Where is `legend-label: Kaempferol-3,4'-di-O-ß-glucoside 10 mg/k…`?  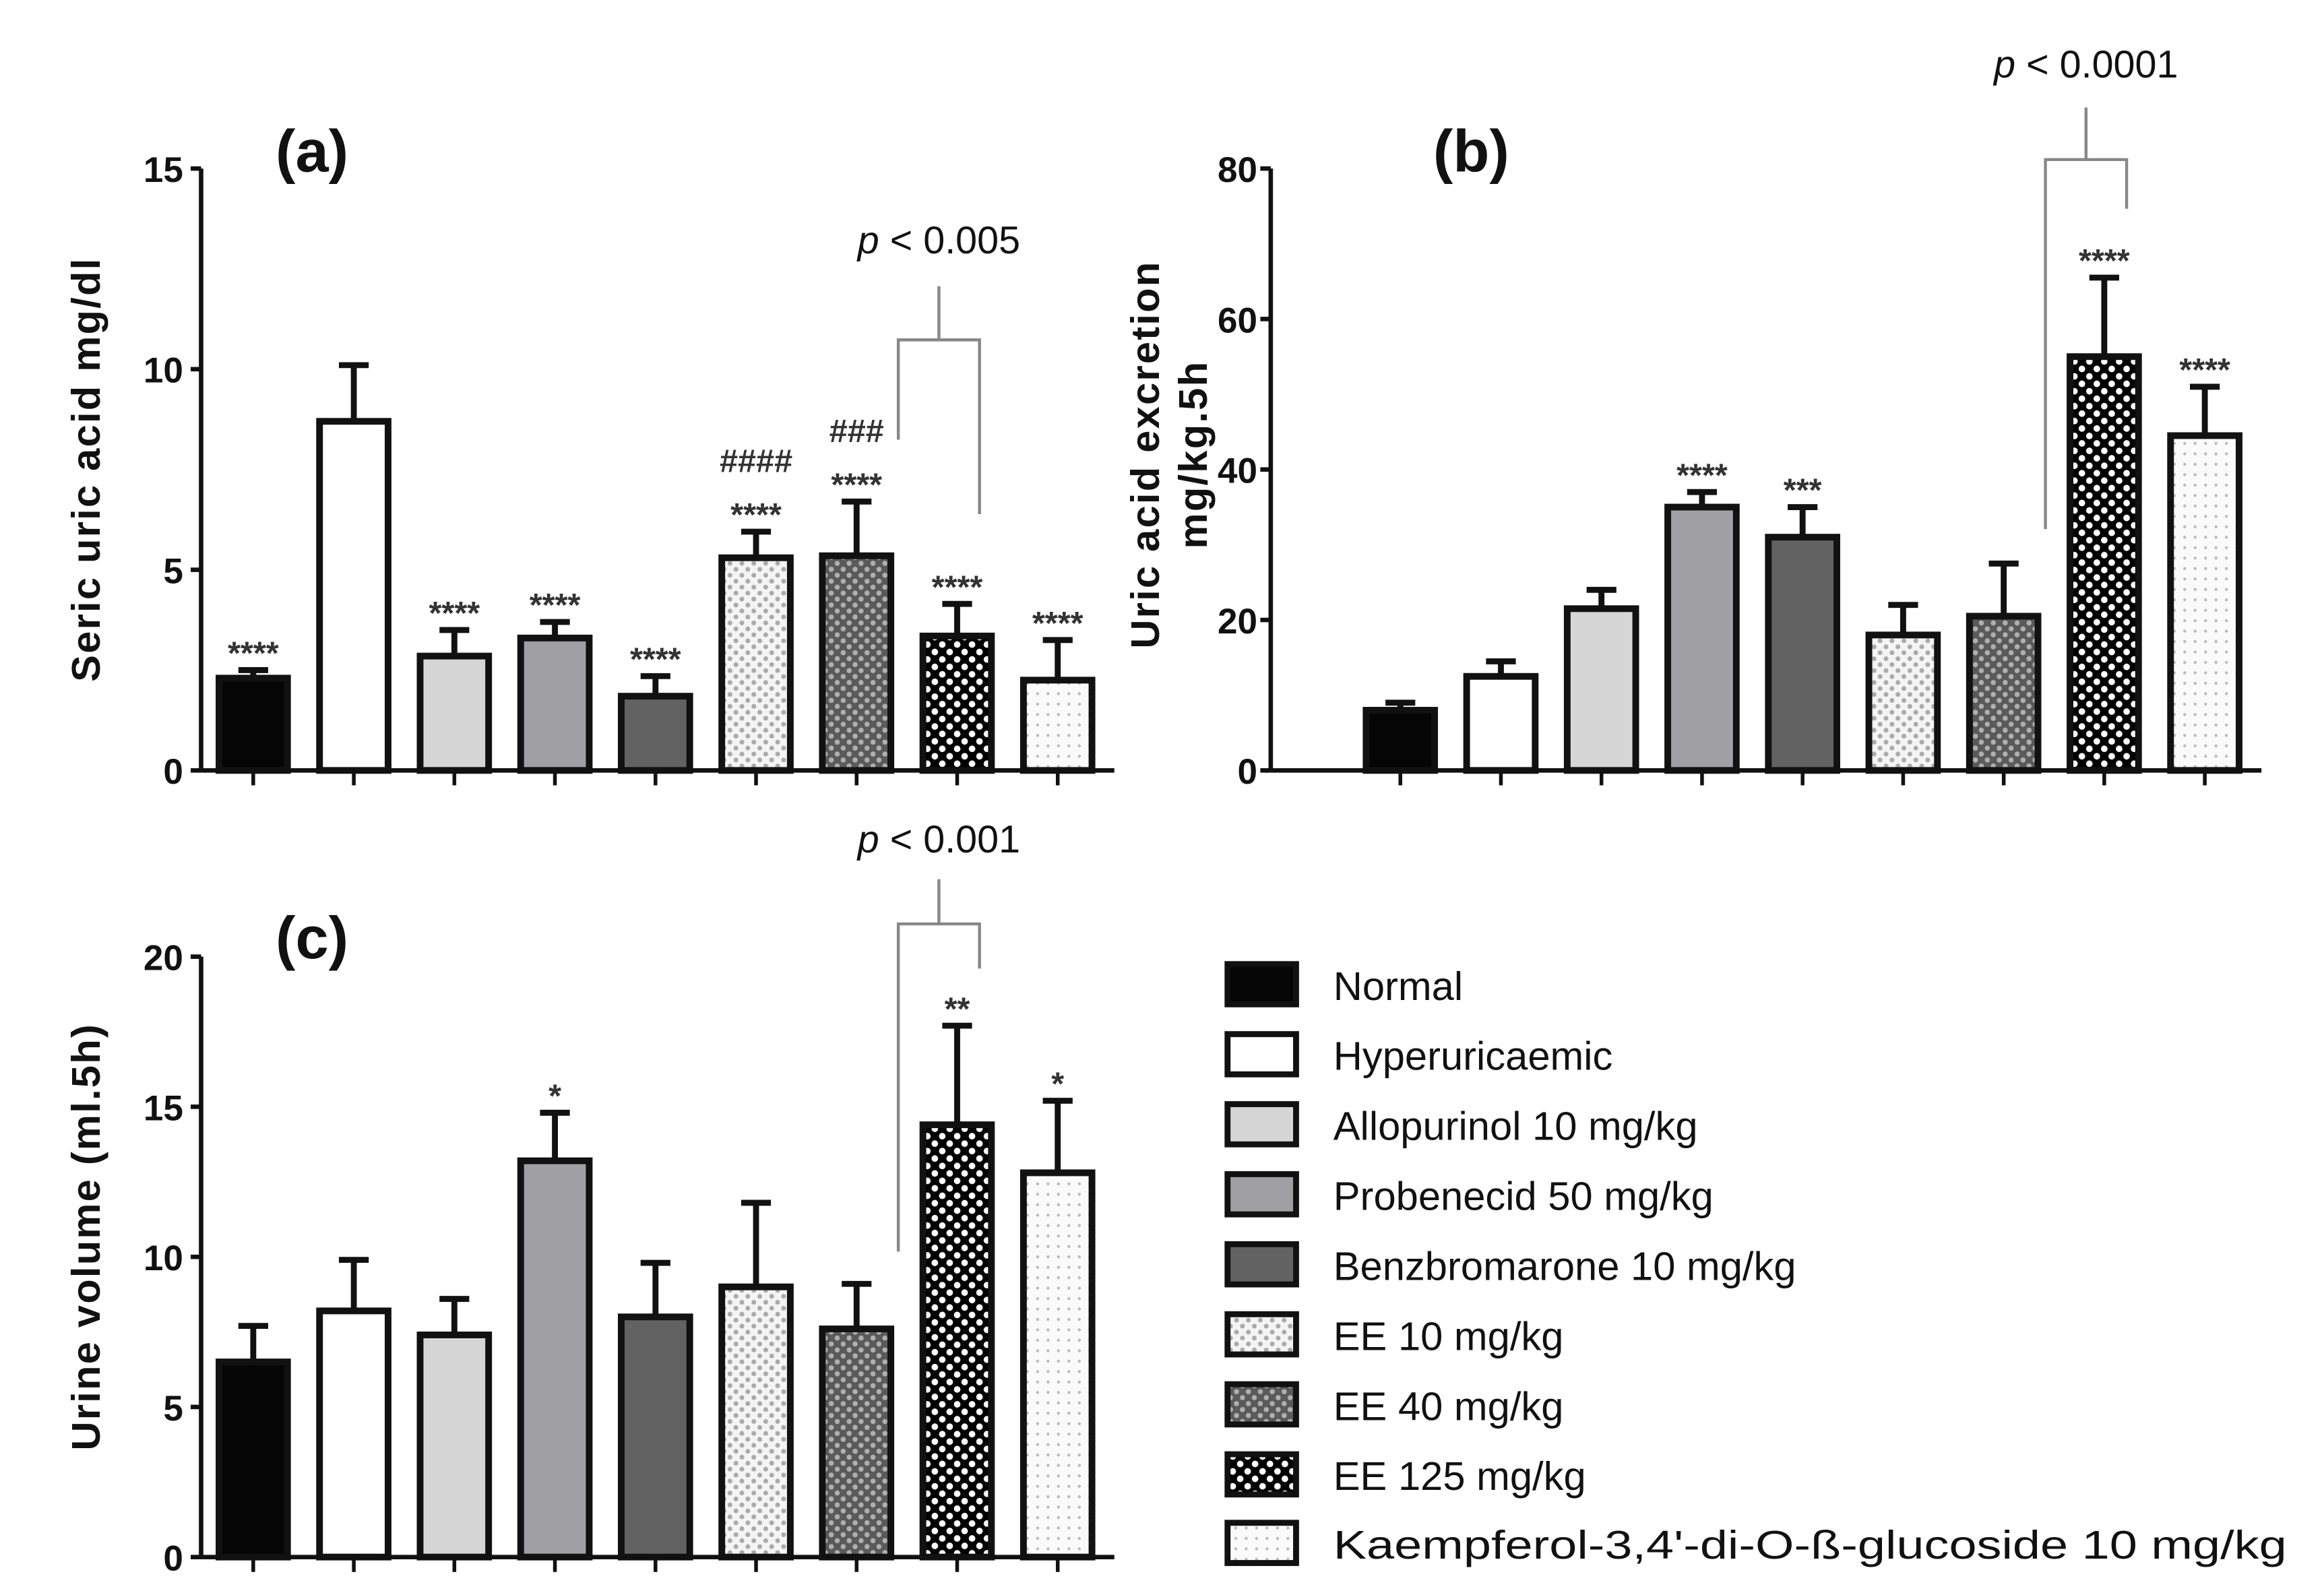 legend-label: Kaempferol-3,4'-di-O-ß-glucoside 10 mg/k… is located at coordinates (1810, 1544).